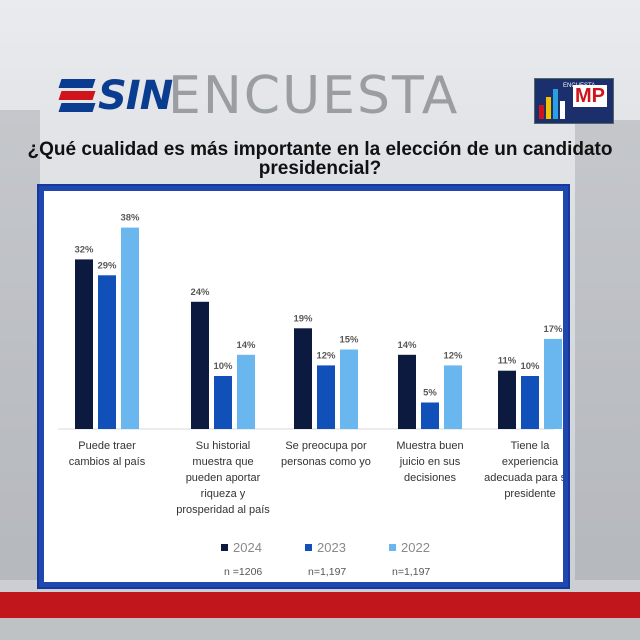 The height and width of the screenshot is (640, 640). I want to click on category-label-0-line-0: Puede traer, so click(107, 446).